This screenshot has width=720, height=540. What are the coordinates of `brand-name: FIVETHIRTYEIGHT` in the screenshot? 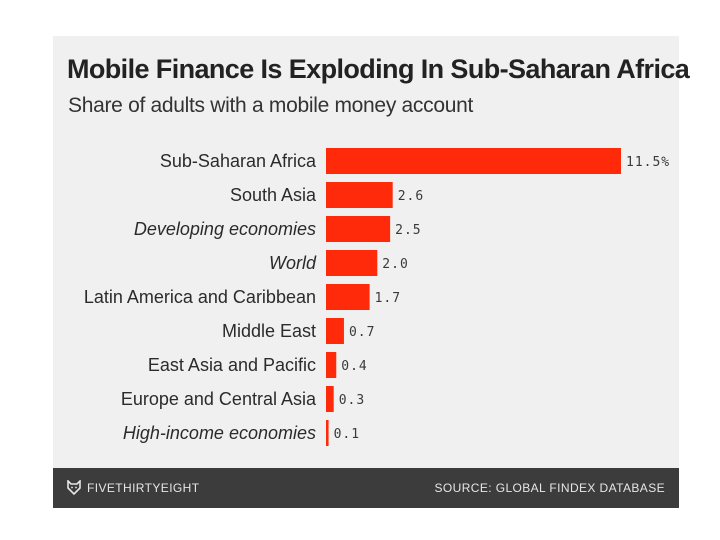 It's located at (143, 488).